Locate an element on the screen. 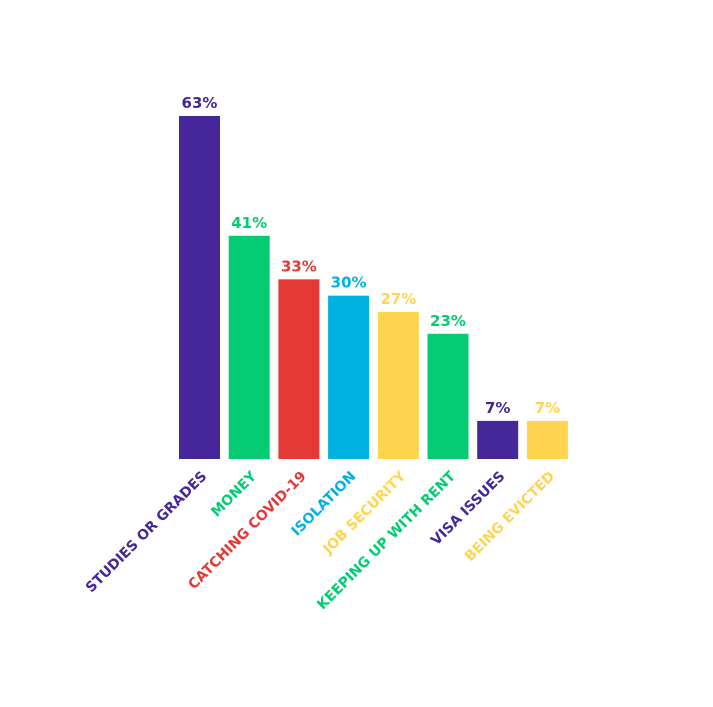 The image size is (713, 707). value-label: 23% is located at coordinates (448, 321).